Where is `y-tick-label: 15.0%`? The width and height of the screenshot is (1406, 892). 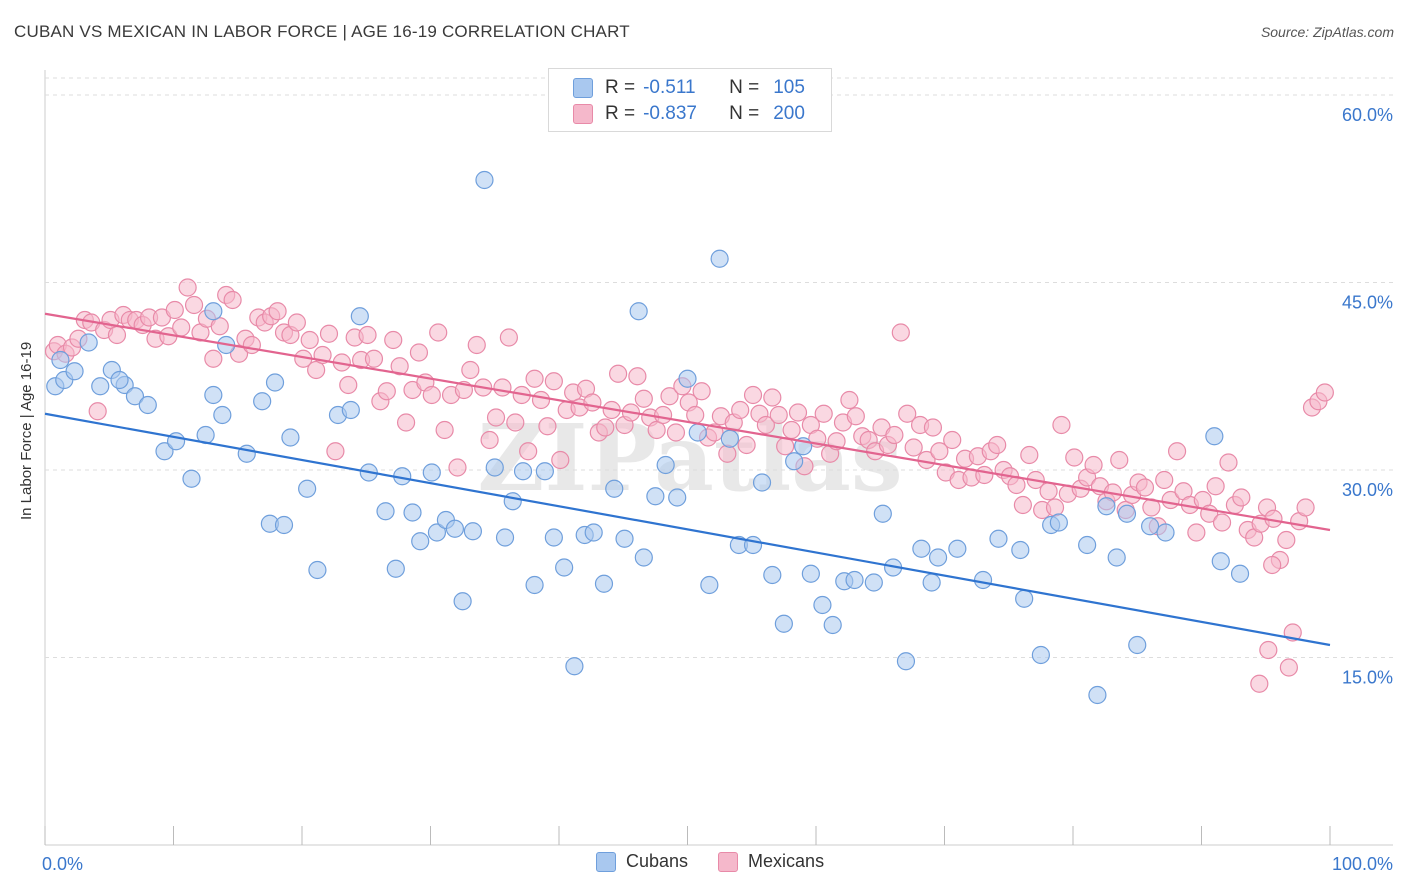 y-tick-label: 15.0% is located at coordinates (1367, 678).